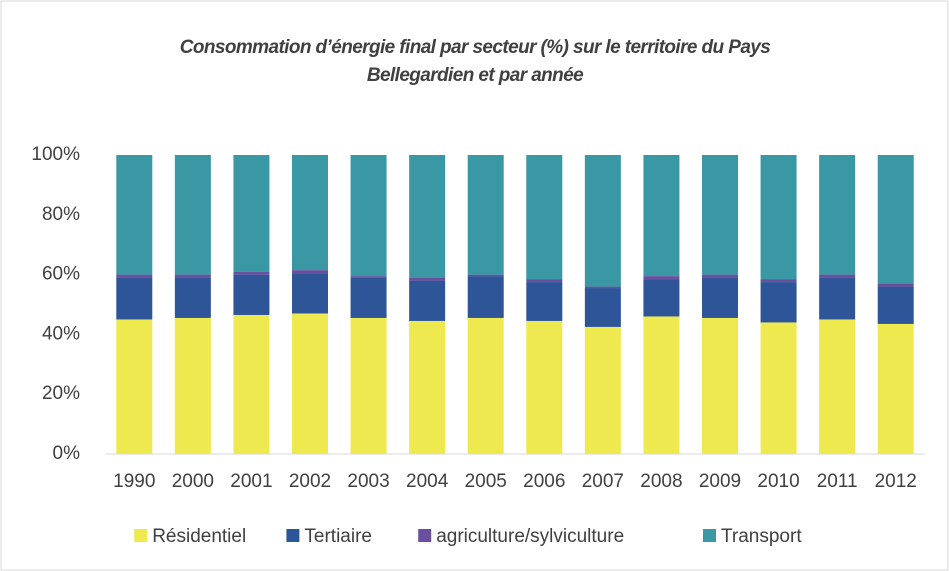 The height and width of the screenshot is (571, 949). Describe the element at coordinates (778, 481) in the screenshot. I see `x-tick-label: 2010` at that location.